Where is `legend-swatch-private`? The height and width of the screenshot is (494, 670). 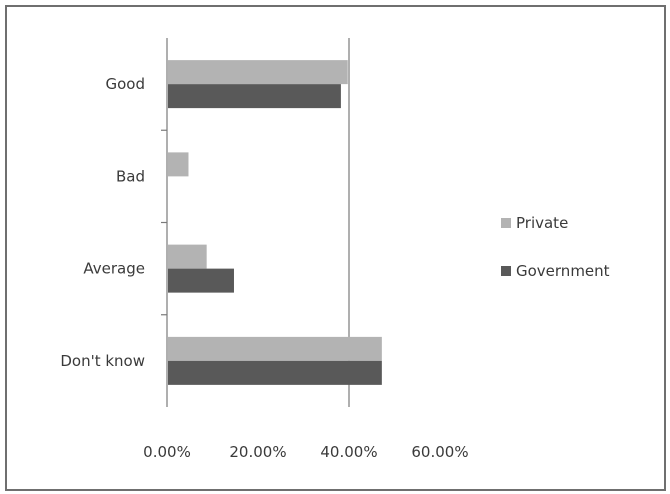
legend-swatch-private is located at coordinates (506, 223).